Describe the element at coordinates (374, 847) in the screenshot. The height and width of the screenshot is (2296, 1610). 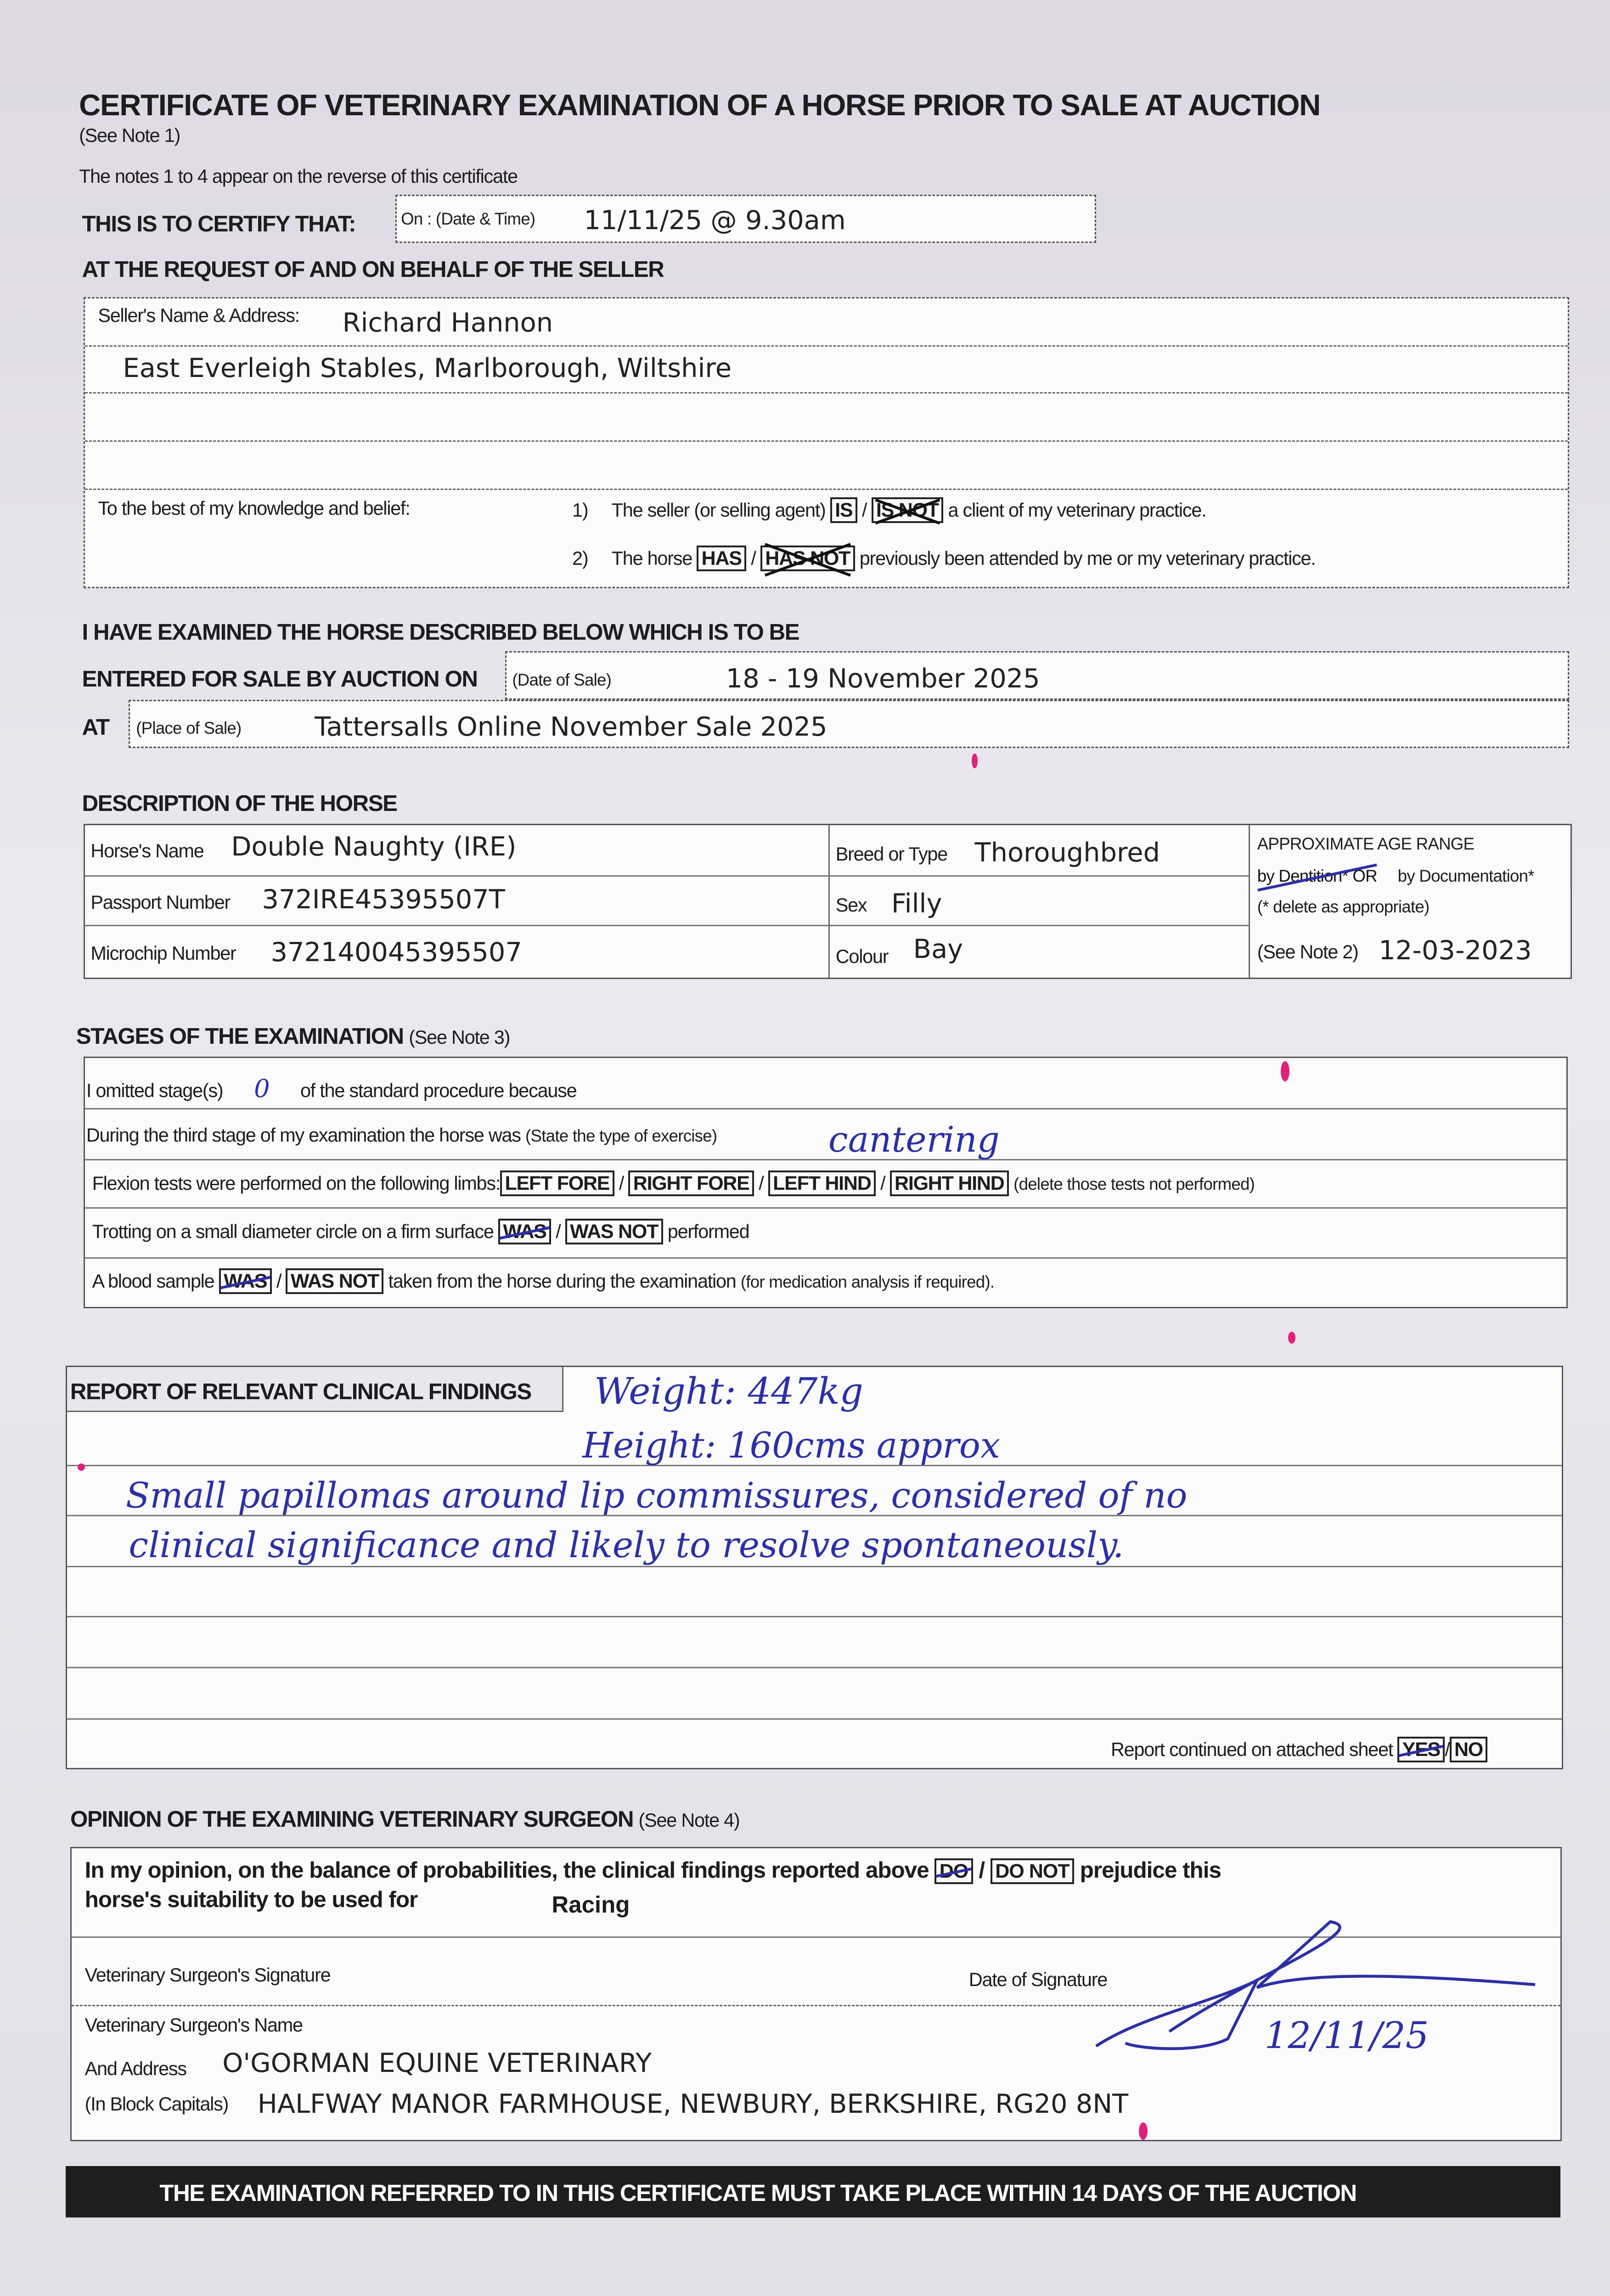
I see `horse-name-value: Double Naughty (IRE)` at that location.